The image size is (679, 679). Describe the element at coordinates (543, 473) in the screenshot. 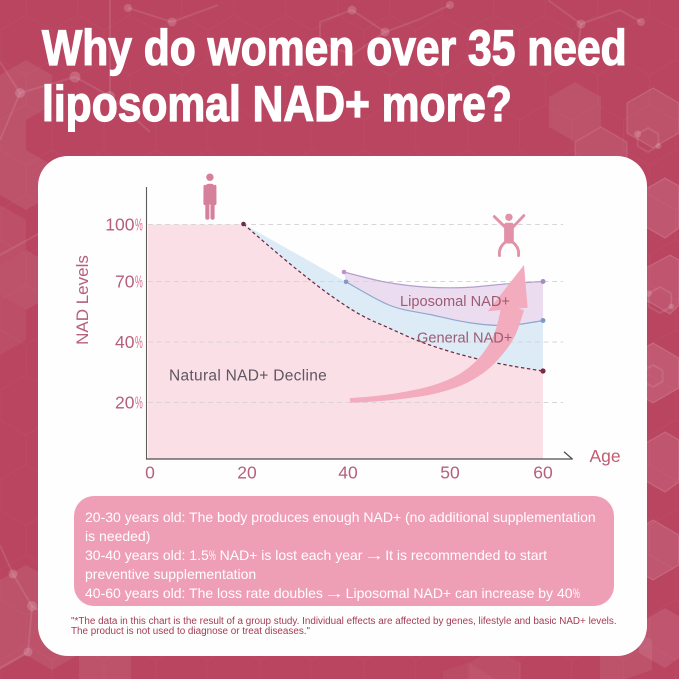

I see `svg-text: 60` at that location.